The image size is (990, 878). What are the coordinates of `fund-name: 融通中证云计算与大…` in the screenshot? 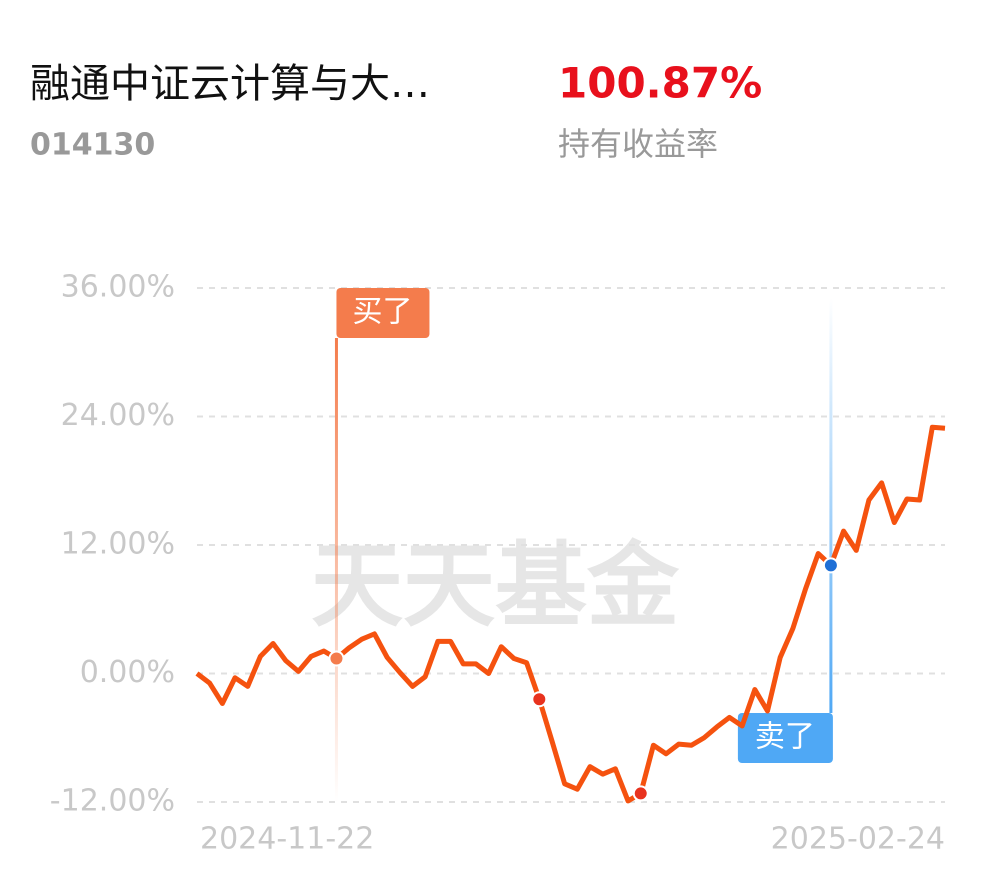 It's located at (230, 84).